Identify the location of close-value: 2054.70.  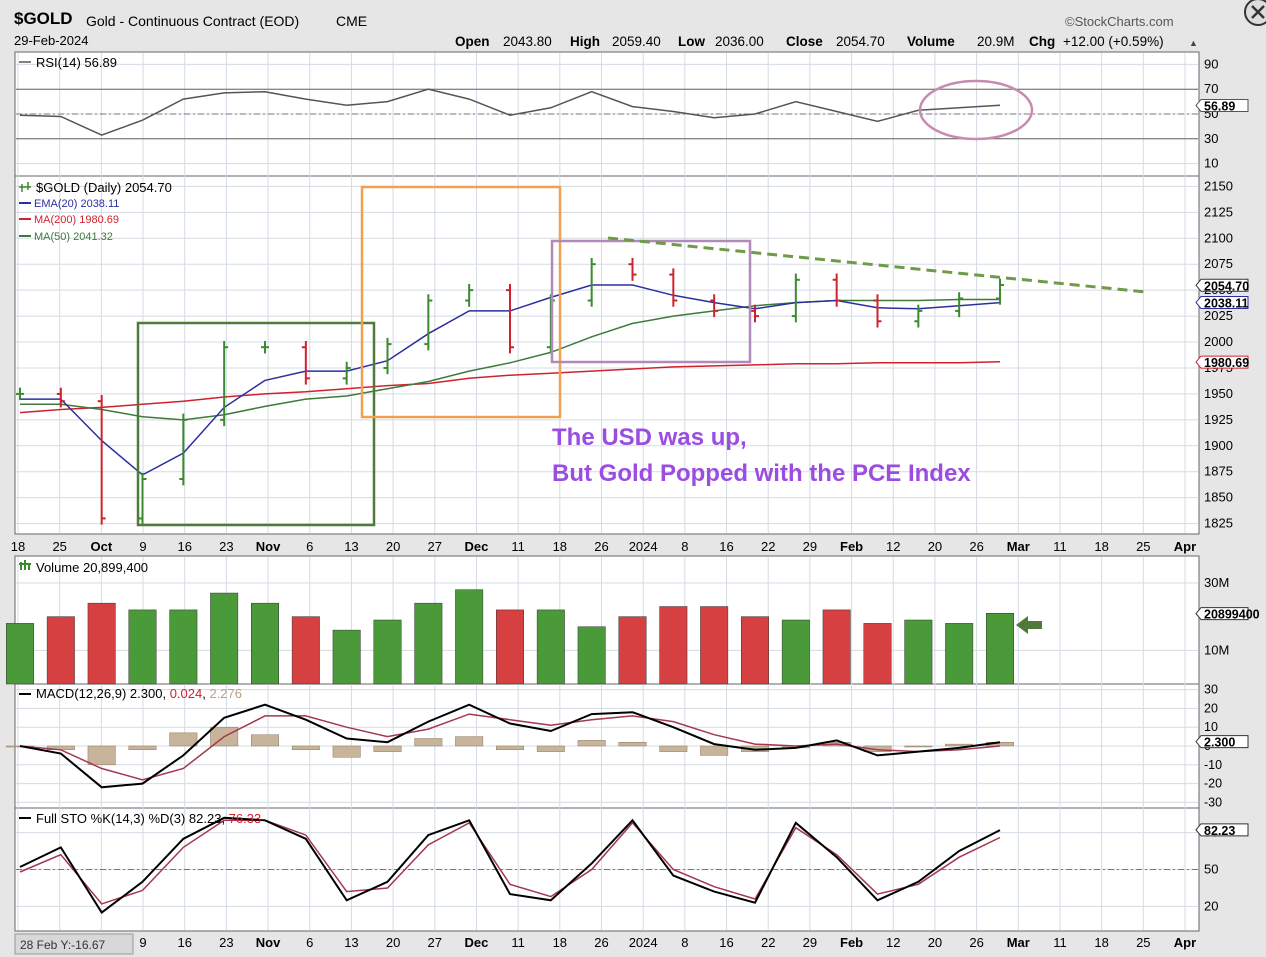
(860, 41).